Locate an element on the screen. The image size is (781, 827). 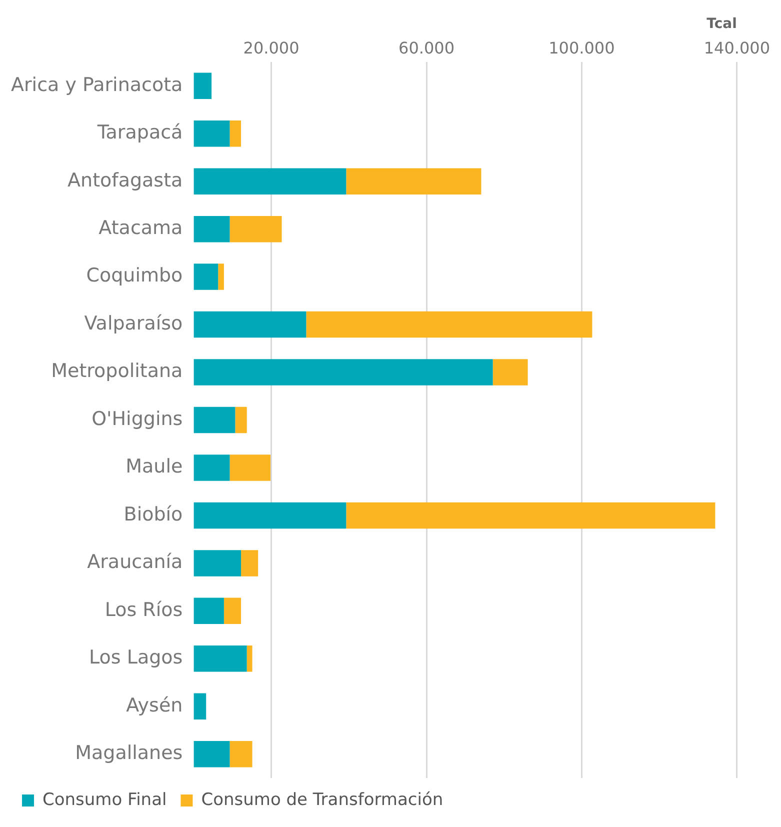
y-tick-label: Arica y Parinacota is located at coordinates (97, 85).